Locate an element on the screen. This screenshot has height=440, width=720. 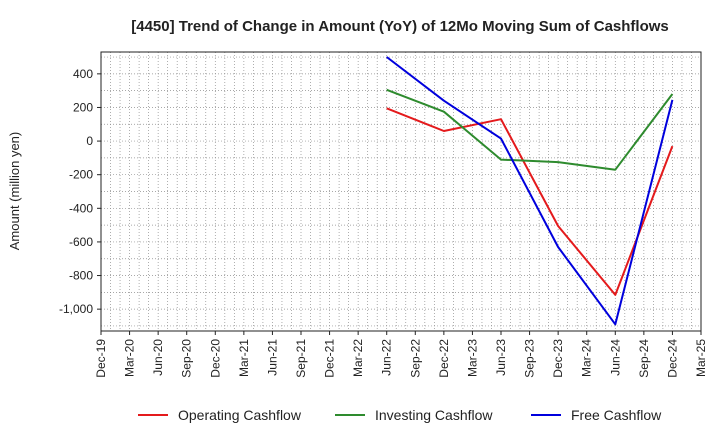
x-tick-label: Jun-22 is located at coordinates (387, 357).